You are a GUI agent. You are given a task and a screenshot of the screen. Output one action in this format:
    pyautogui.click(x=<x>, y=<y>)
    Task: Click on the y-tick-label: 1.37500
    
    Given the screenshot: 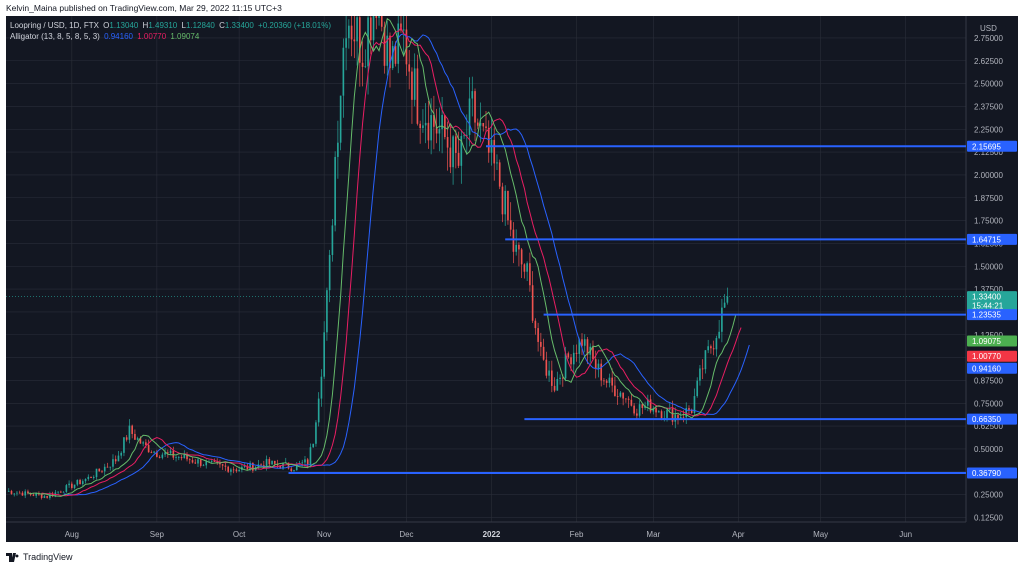 What is the action you would take?
    pyautogui.click(x=988, y=289)
    